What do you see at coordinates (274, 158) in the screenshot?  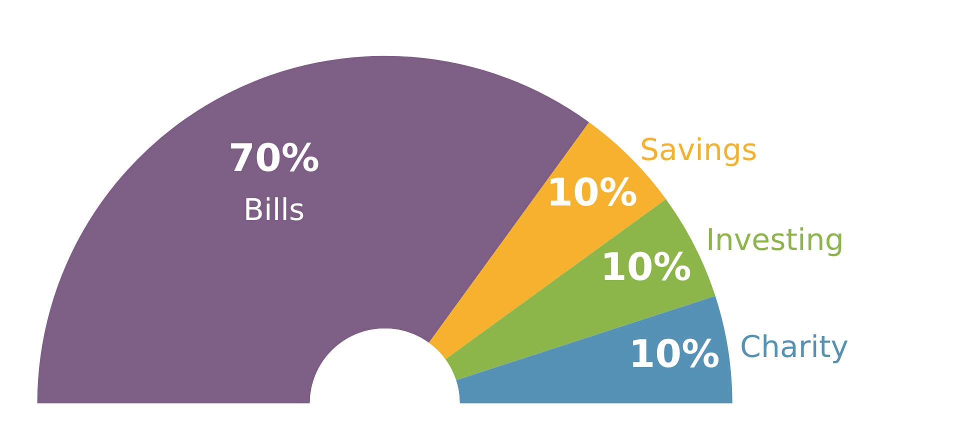 I see `data-label: 70%` at bounding box center [274, 158].